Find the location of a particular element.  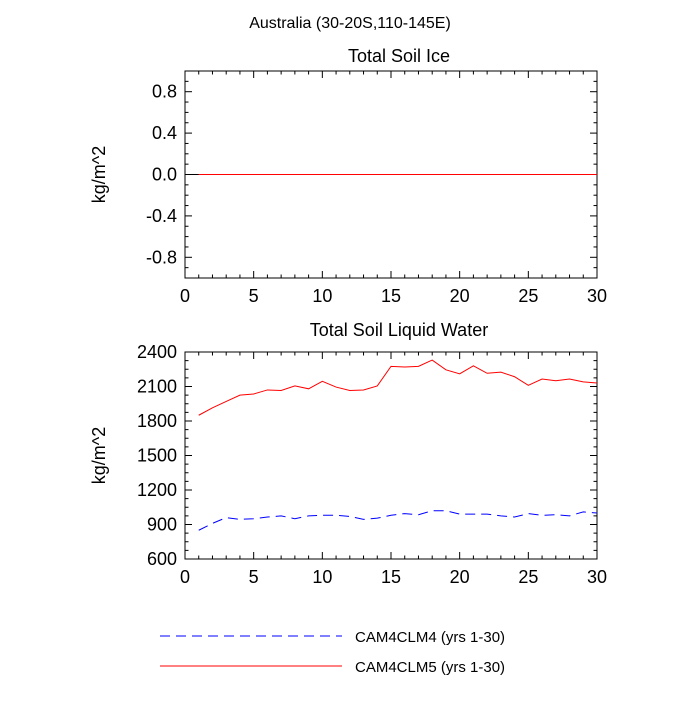

chart-title: Total Soil Liquid Water is located at coordinates (399, 330).